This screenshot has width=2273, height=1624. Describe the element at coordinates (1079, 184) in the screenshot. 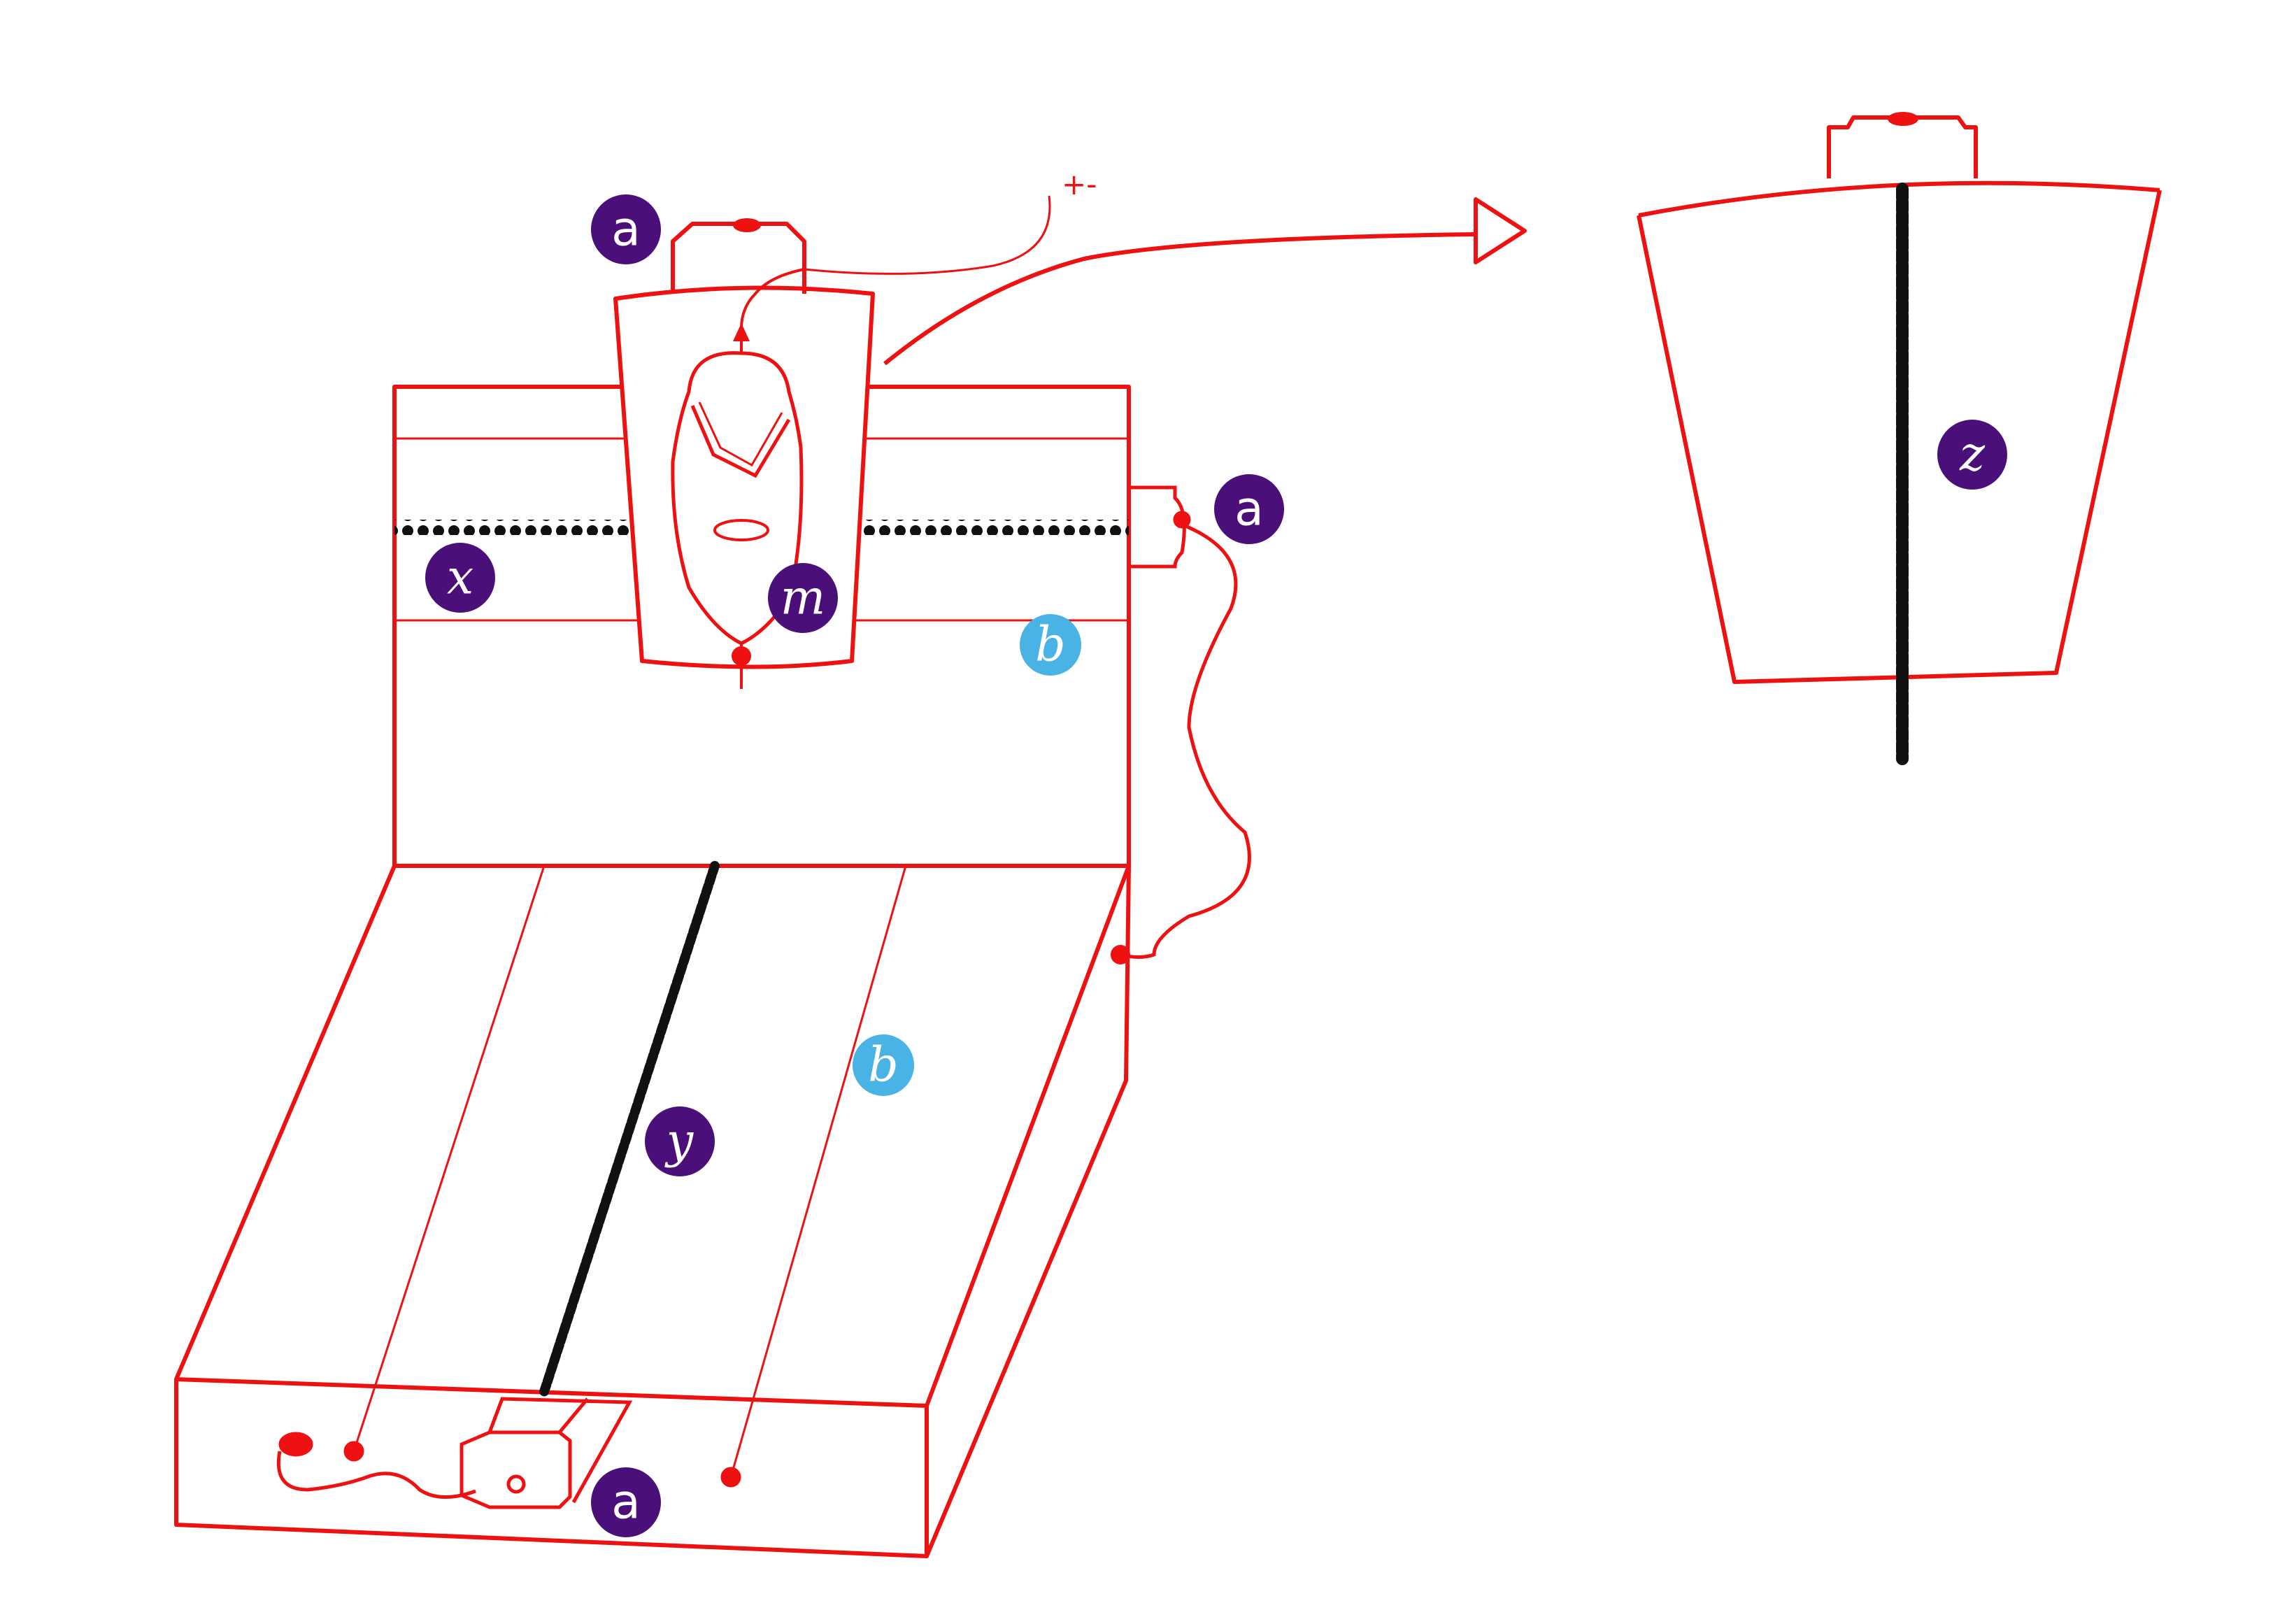

I see `wire-polarity-note: +-` at that location.